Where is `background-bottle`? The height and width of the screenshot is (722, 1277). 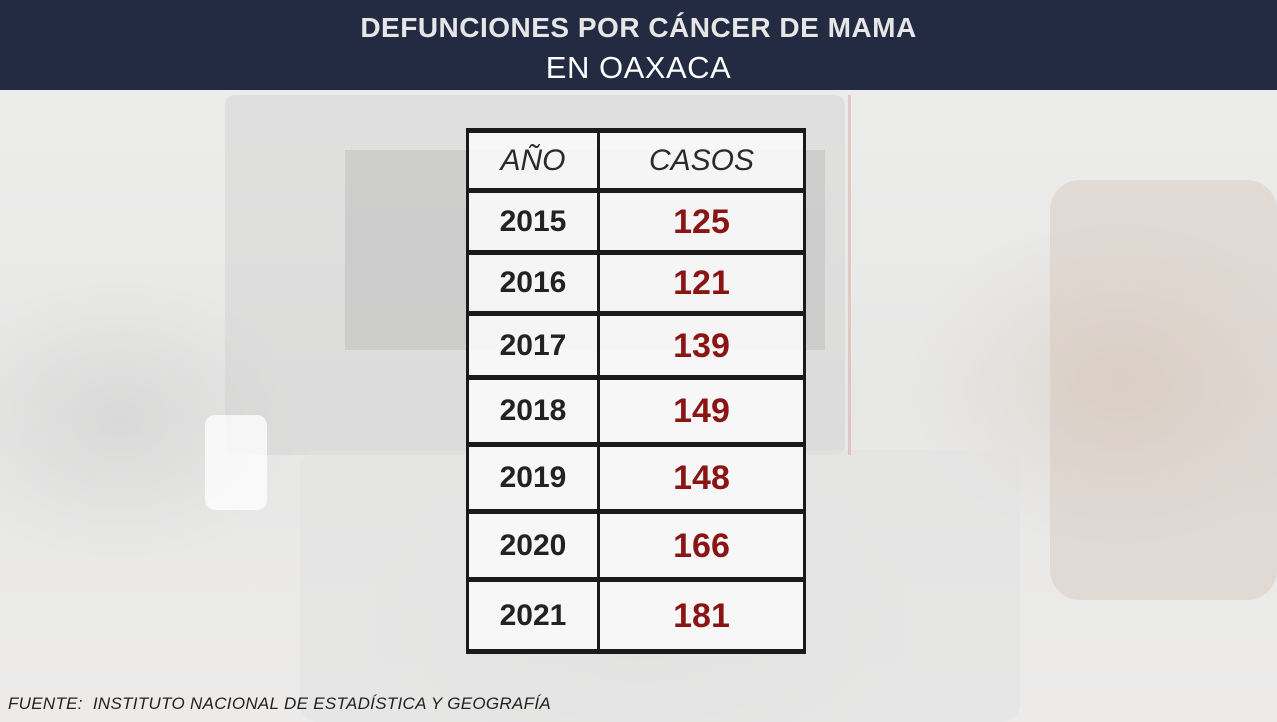
background-bottle is located at coordinates (236, 462).